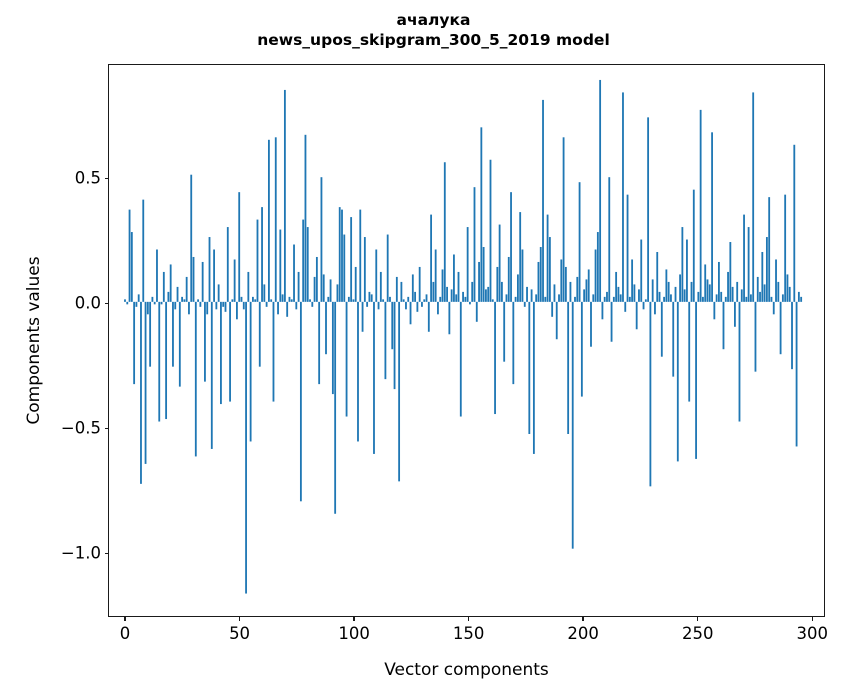 This screenshot has height=696, width=867. I want to click on x-tick-label: 300, so click(812, 633).